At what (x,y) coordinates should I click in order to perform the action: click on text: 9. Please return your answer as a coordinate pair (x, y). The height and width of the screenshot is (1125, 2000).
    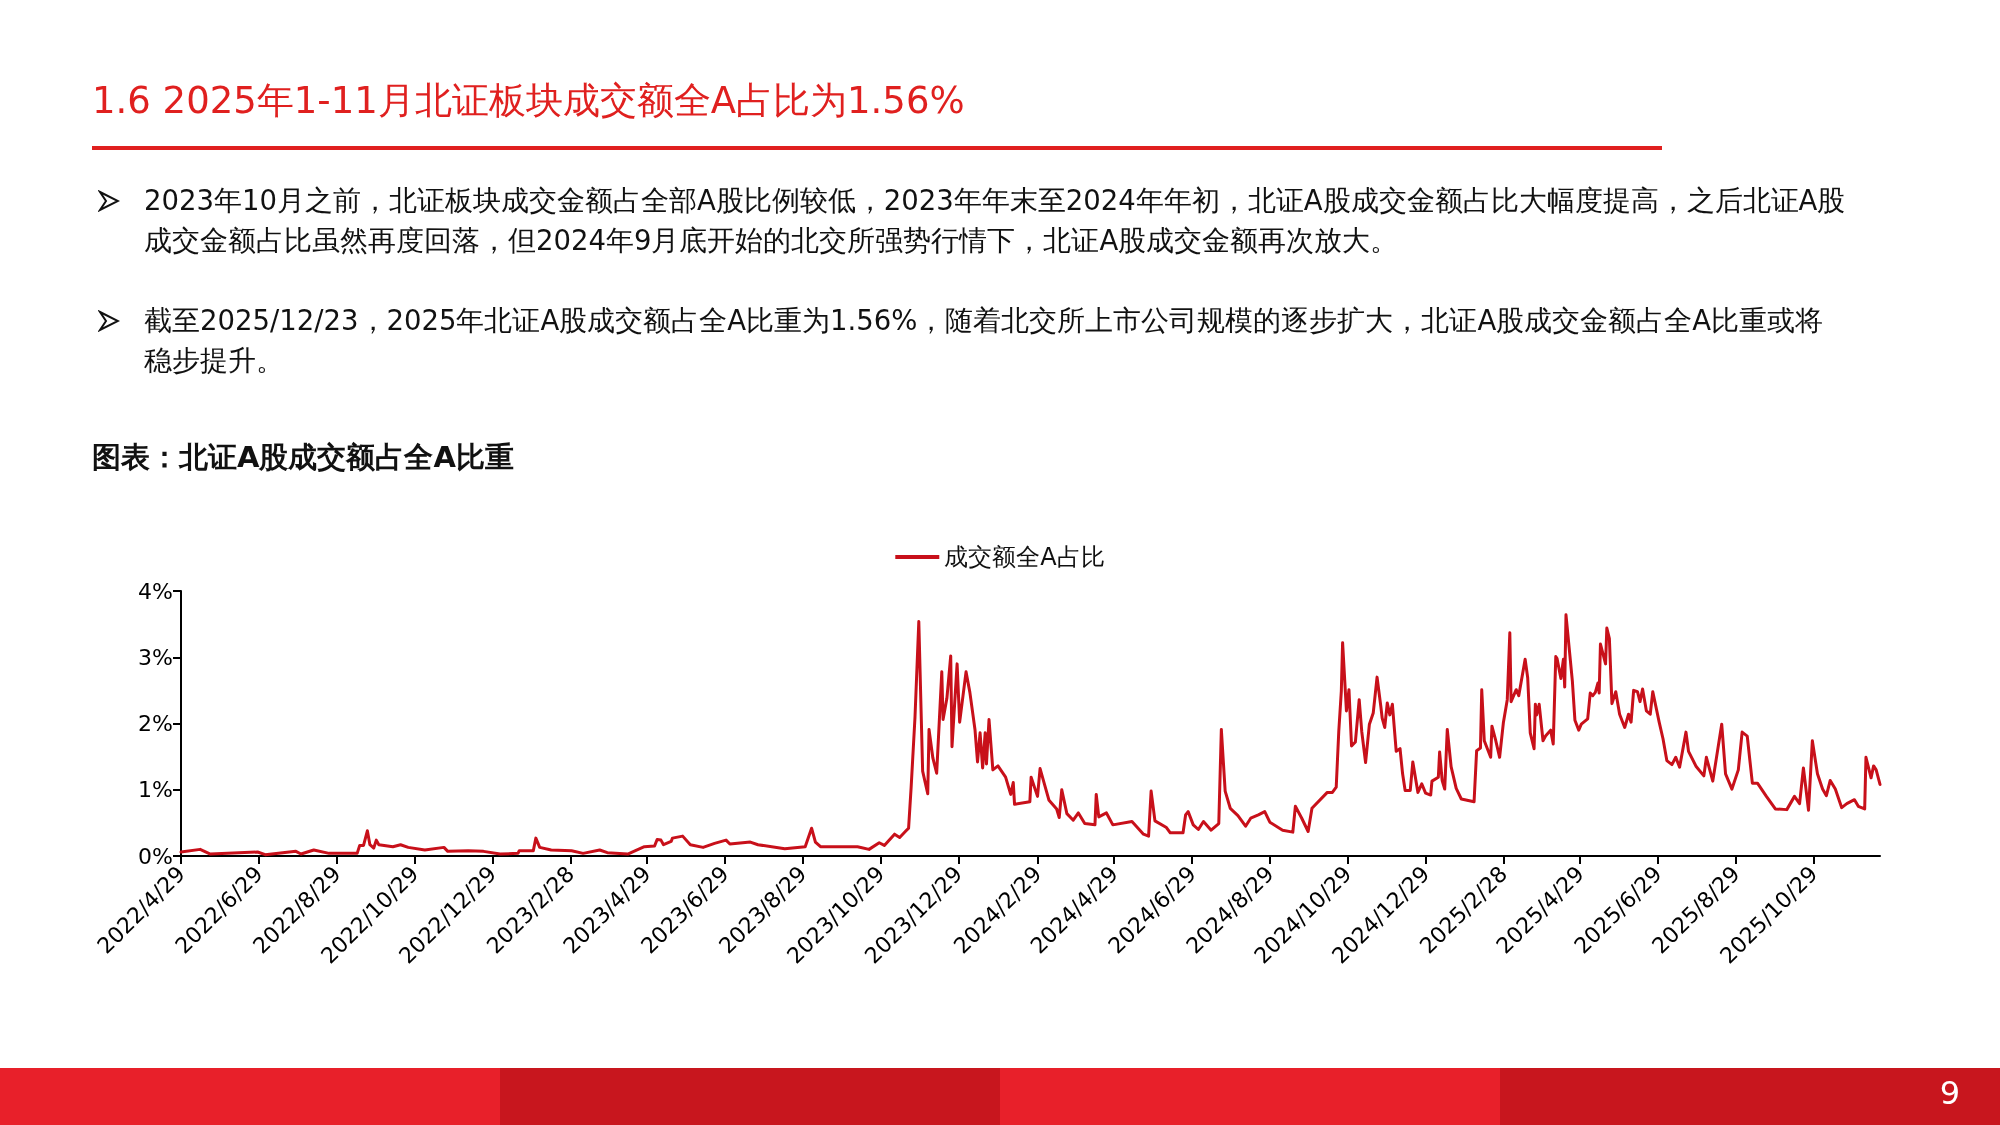
    Looking at the image, I should click on (1949, 1093).